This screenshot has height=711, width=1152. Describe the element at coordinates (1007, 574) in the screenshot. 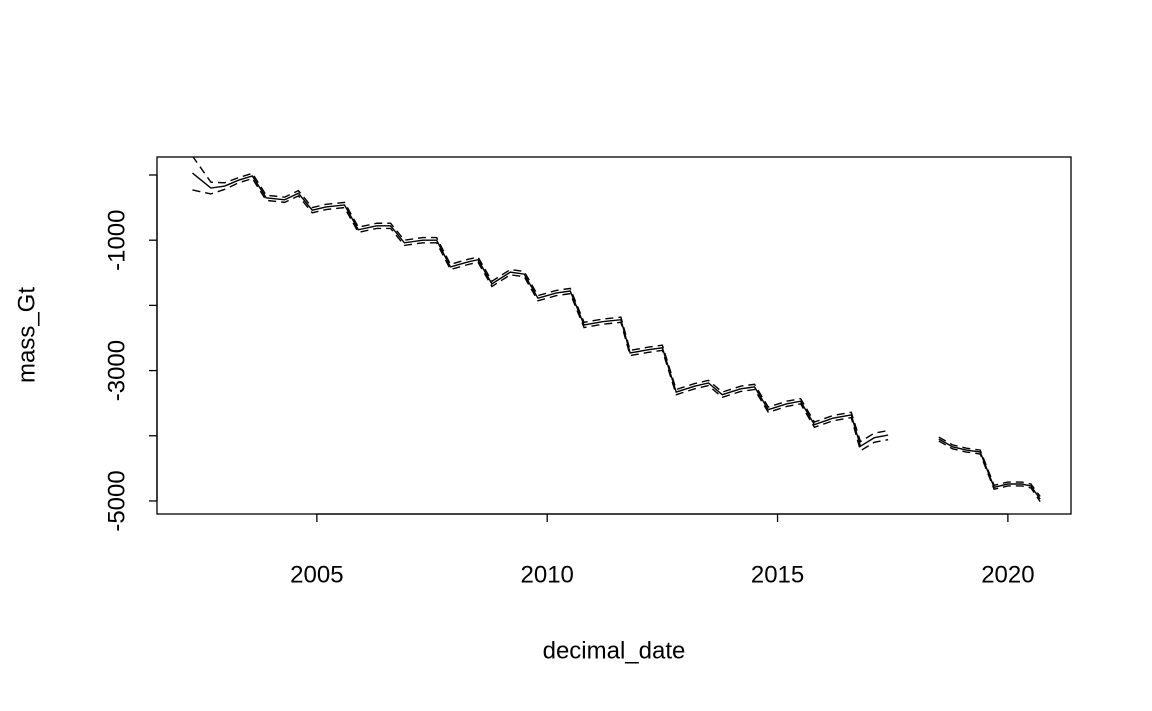

I see `x-tick-label: 2020` at that location.